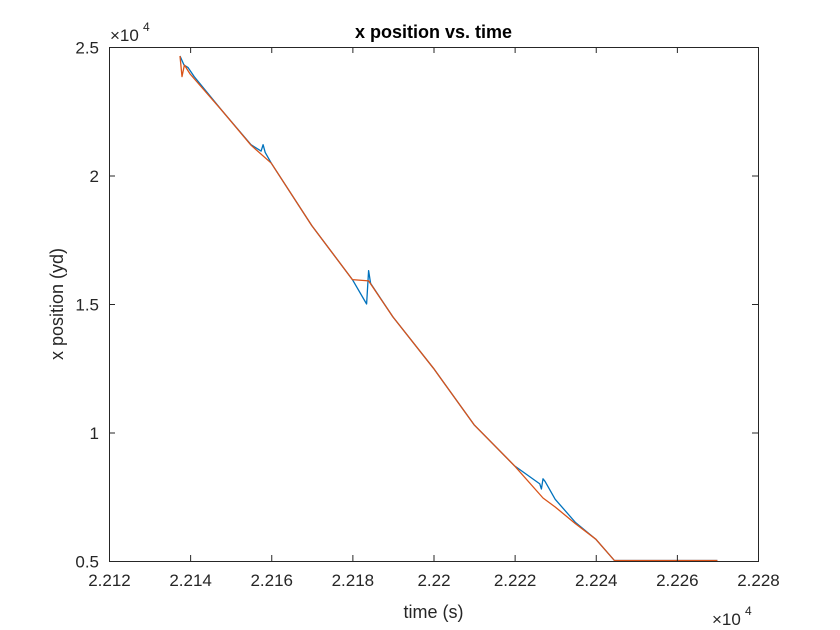 This screenshot has width=840, height=630. What do you see at coordinates (515, 580) in the screenshot?
I see `x-tick-label: 2.222` at bounding box center [515, 580].